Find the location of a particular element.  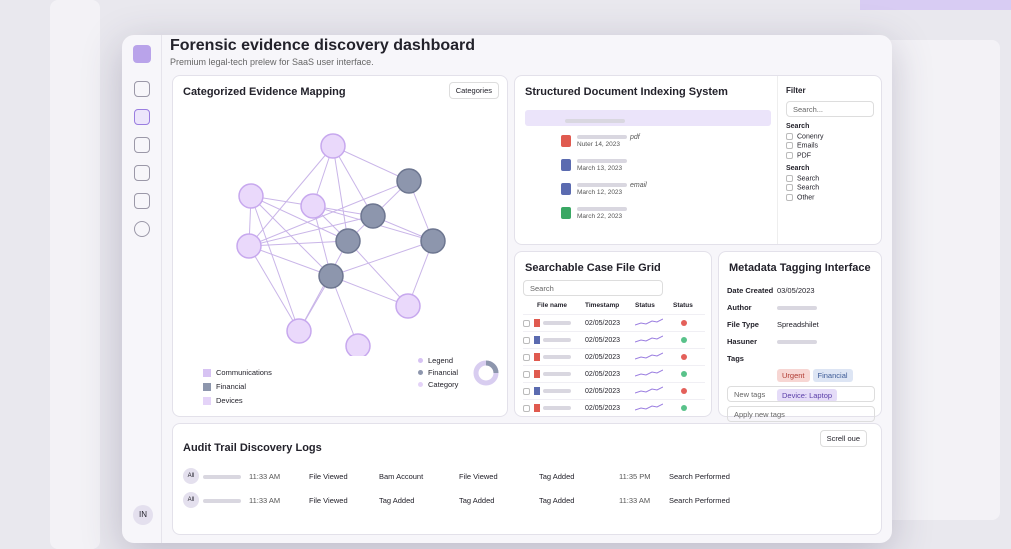

categories-button: Categories is located at coordinates (473, 90).